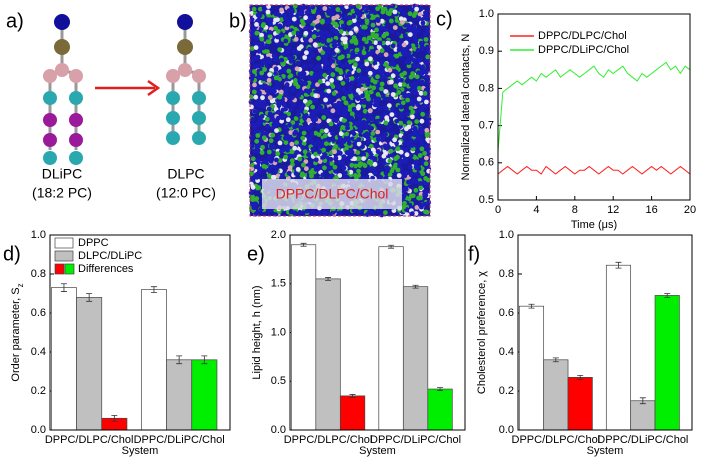  Describe the element at coordinates (594, 170) in the screenshot. I see `line-series` at that location.